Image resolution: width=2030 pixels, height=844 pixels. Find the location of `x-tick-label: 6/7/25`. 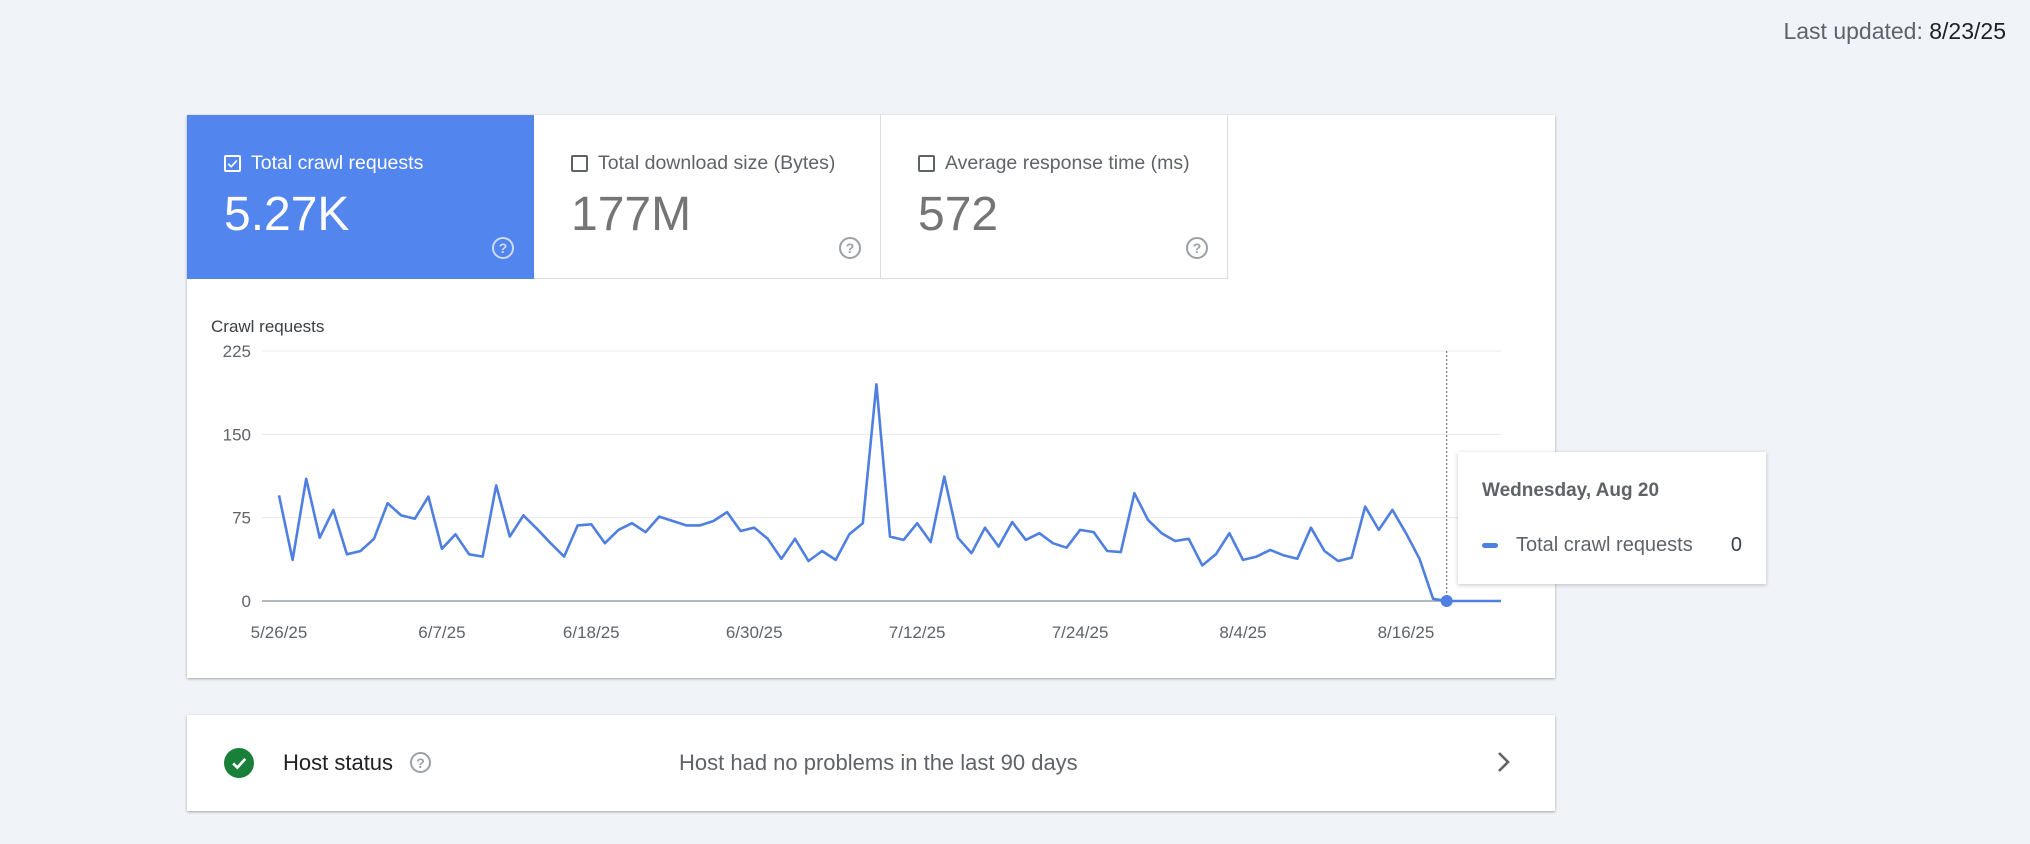

x-tick-label: 6/7/25 is located at coordinates (441, 632).